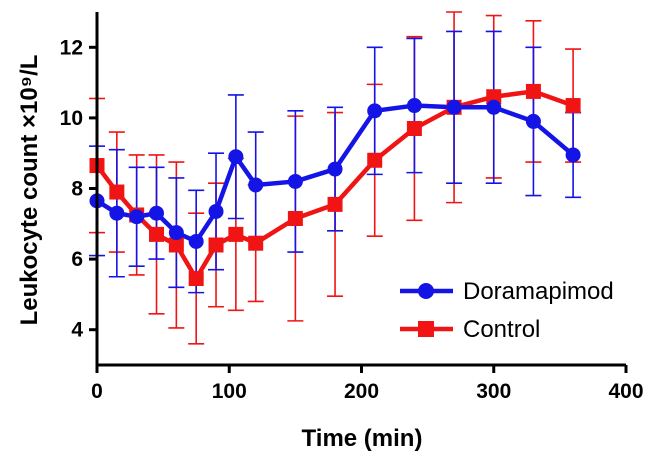  I want to click on x-axis-ticks: 0 100 200 300 400, so click(367, 384).